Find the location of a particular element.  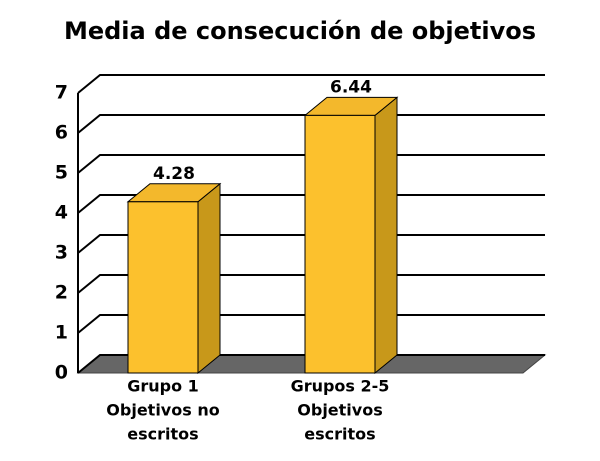

x-tick-label: Grupo 1 is located at coordinates (163, 386).